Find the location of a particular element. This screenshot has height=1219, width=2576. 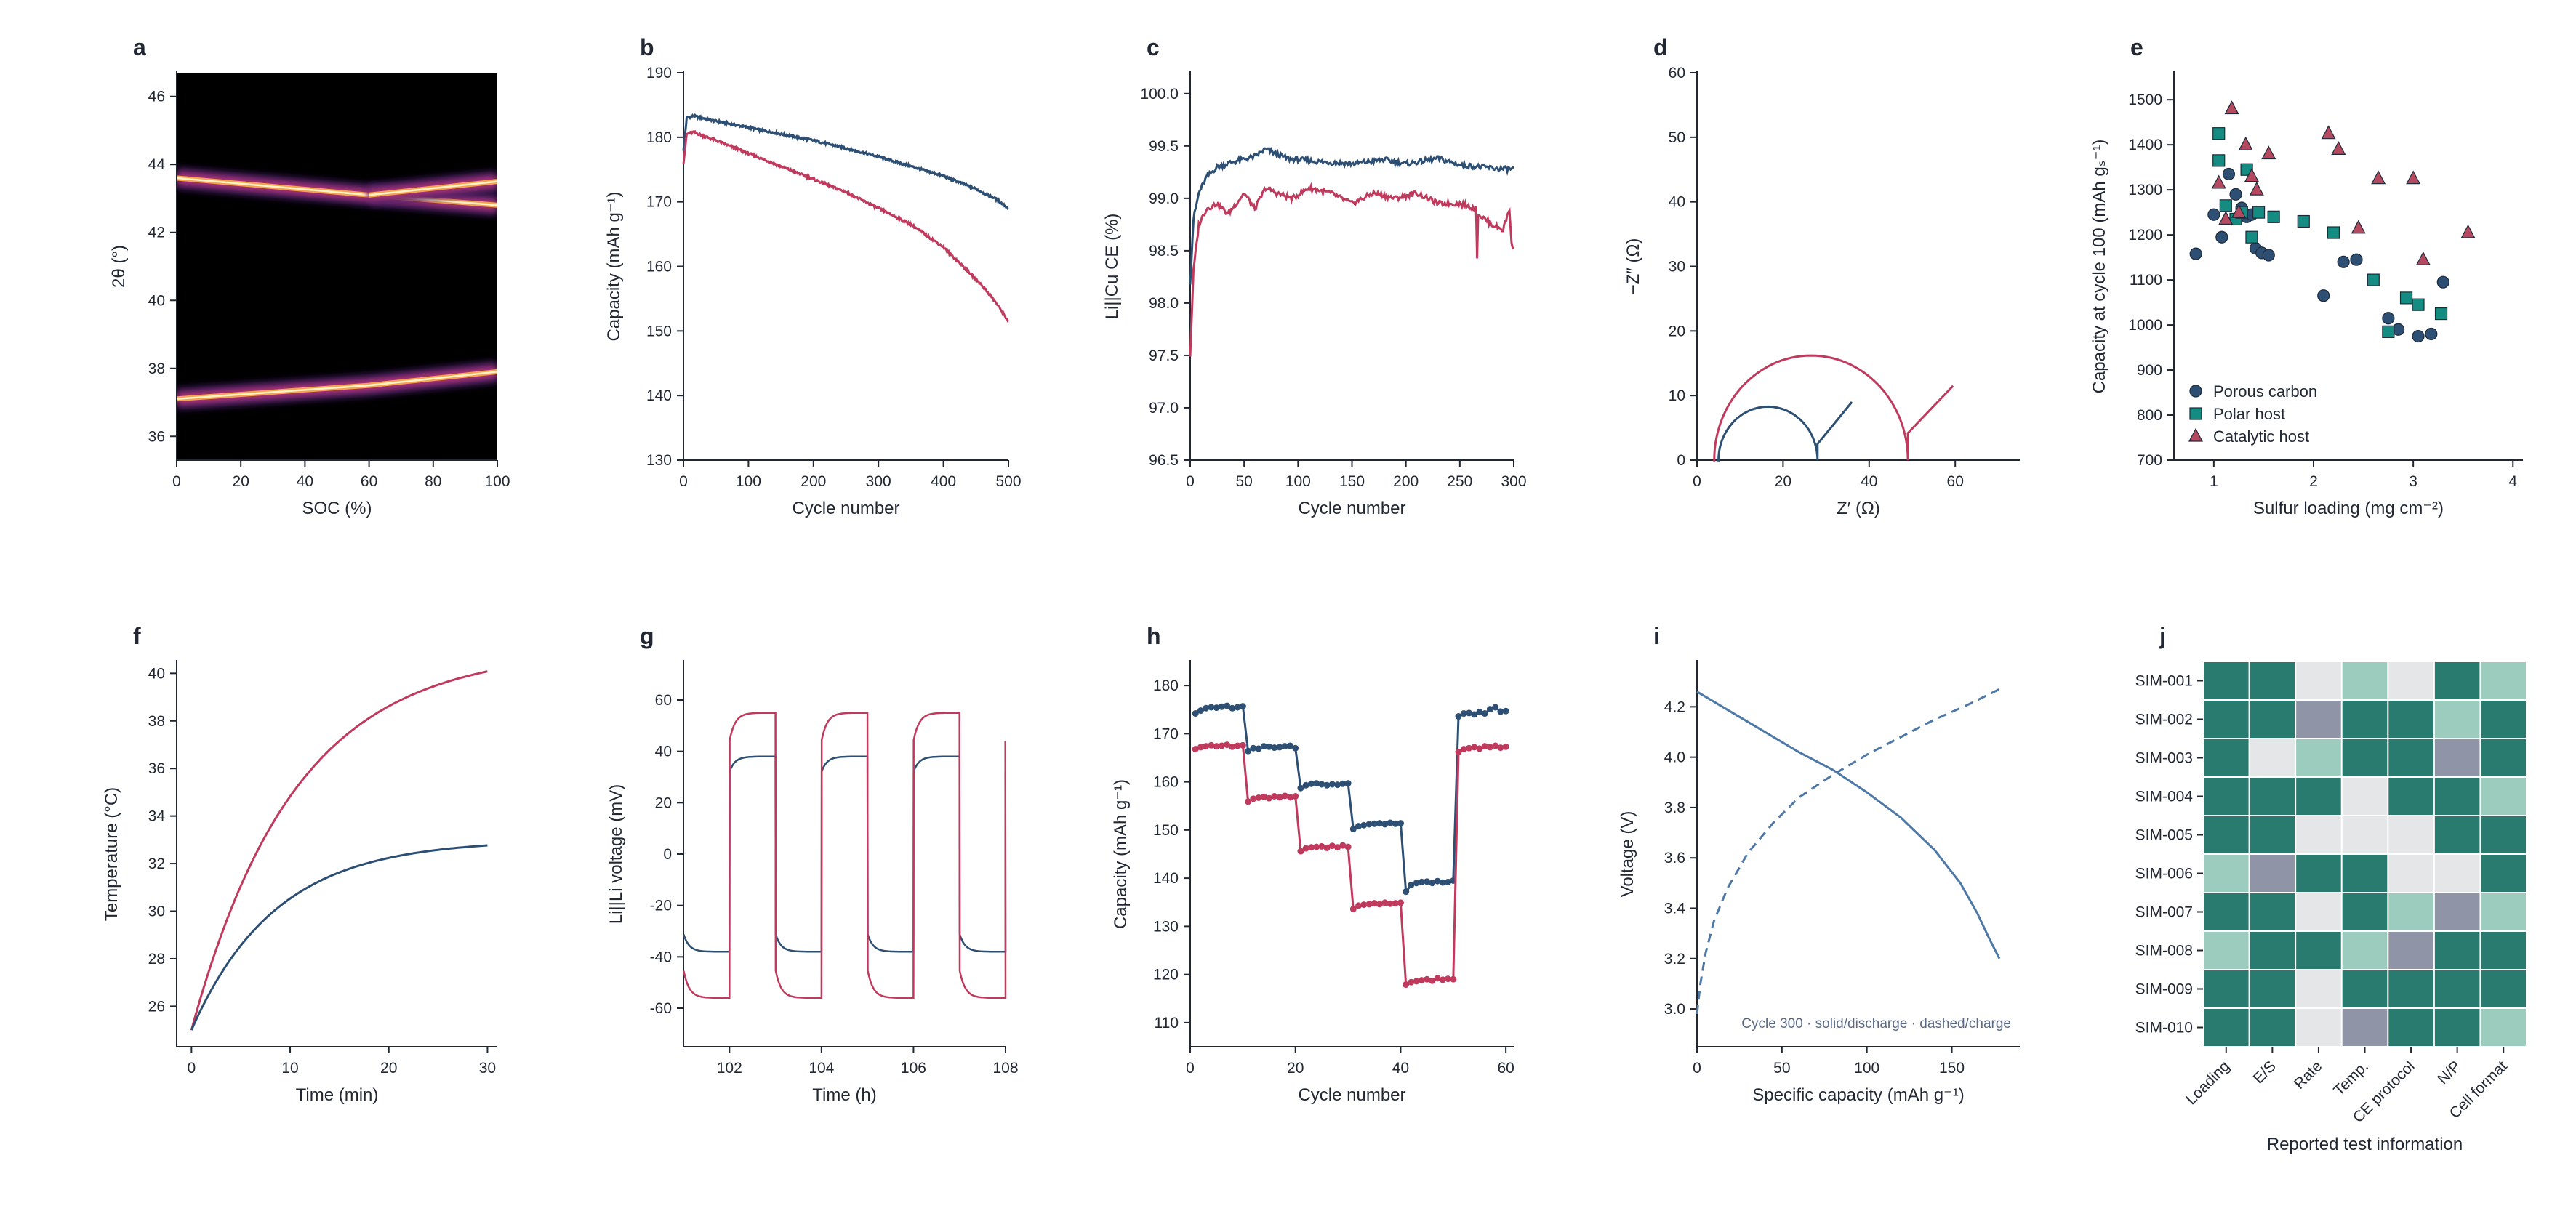

x-axis-label: Cycle number is located at coordinates (1351, 509).